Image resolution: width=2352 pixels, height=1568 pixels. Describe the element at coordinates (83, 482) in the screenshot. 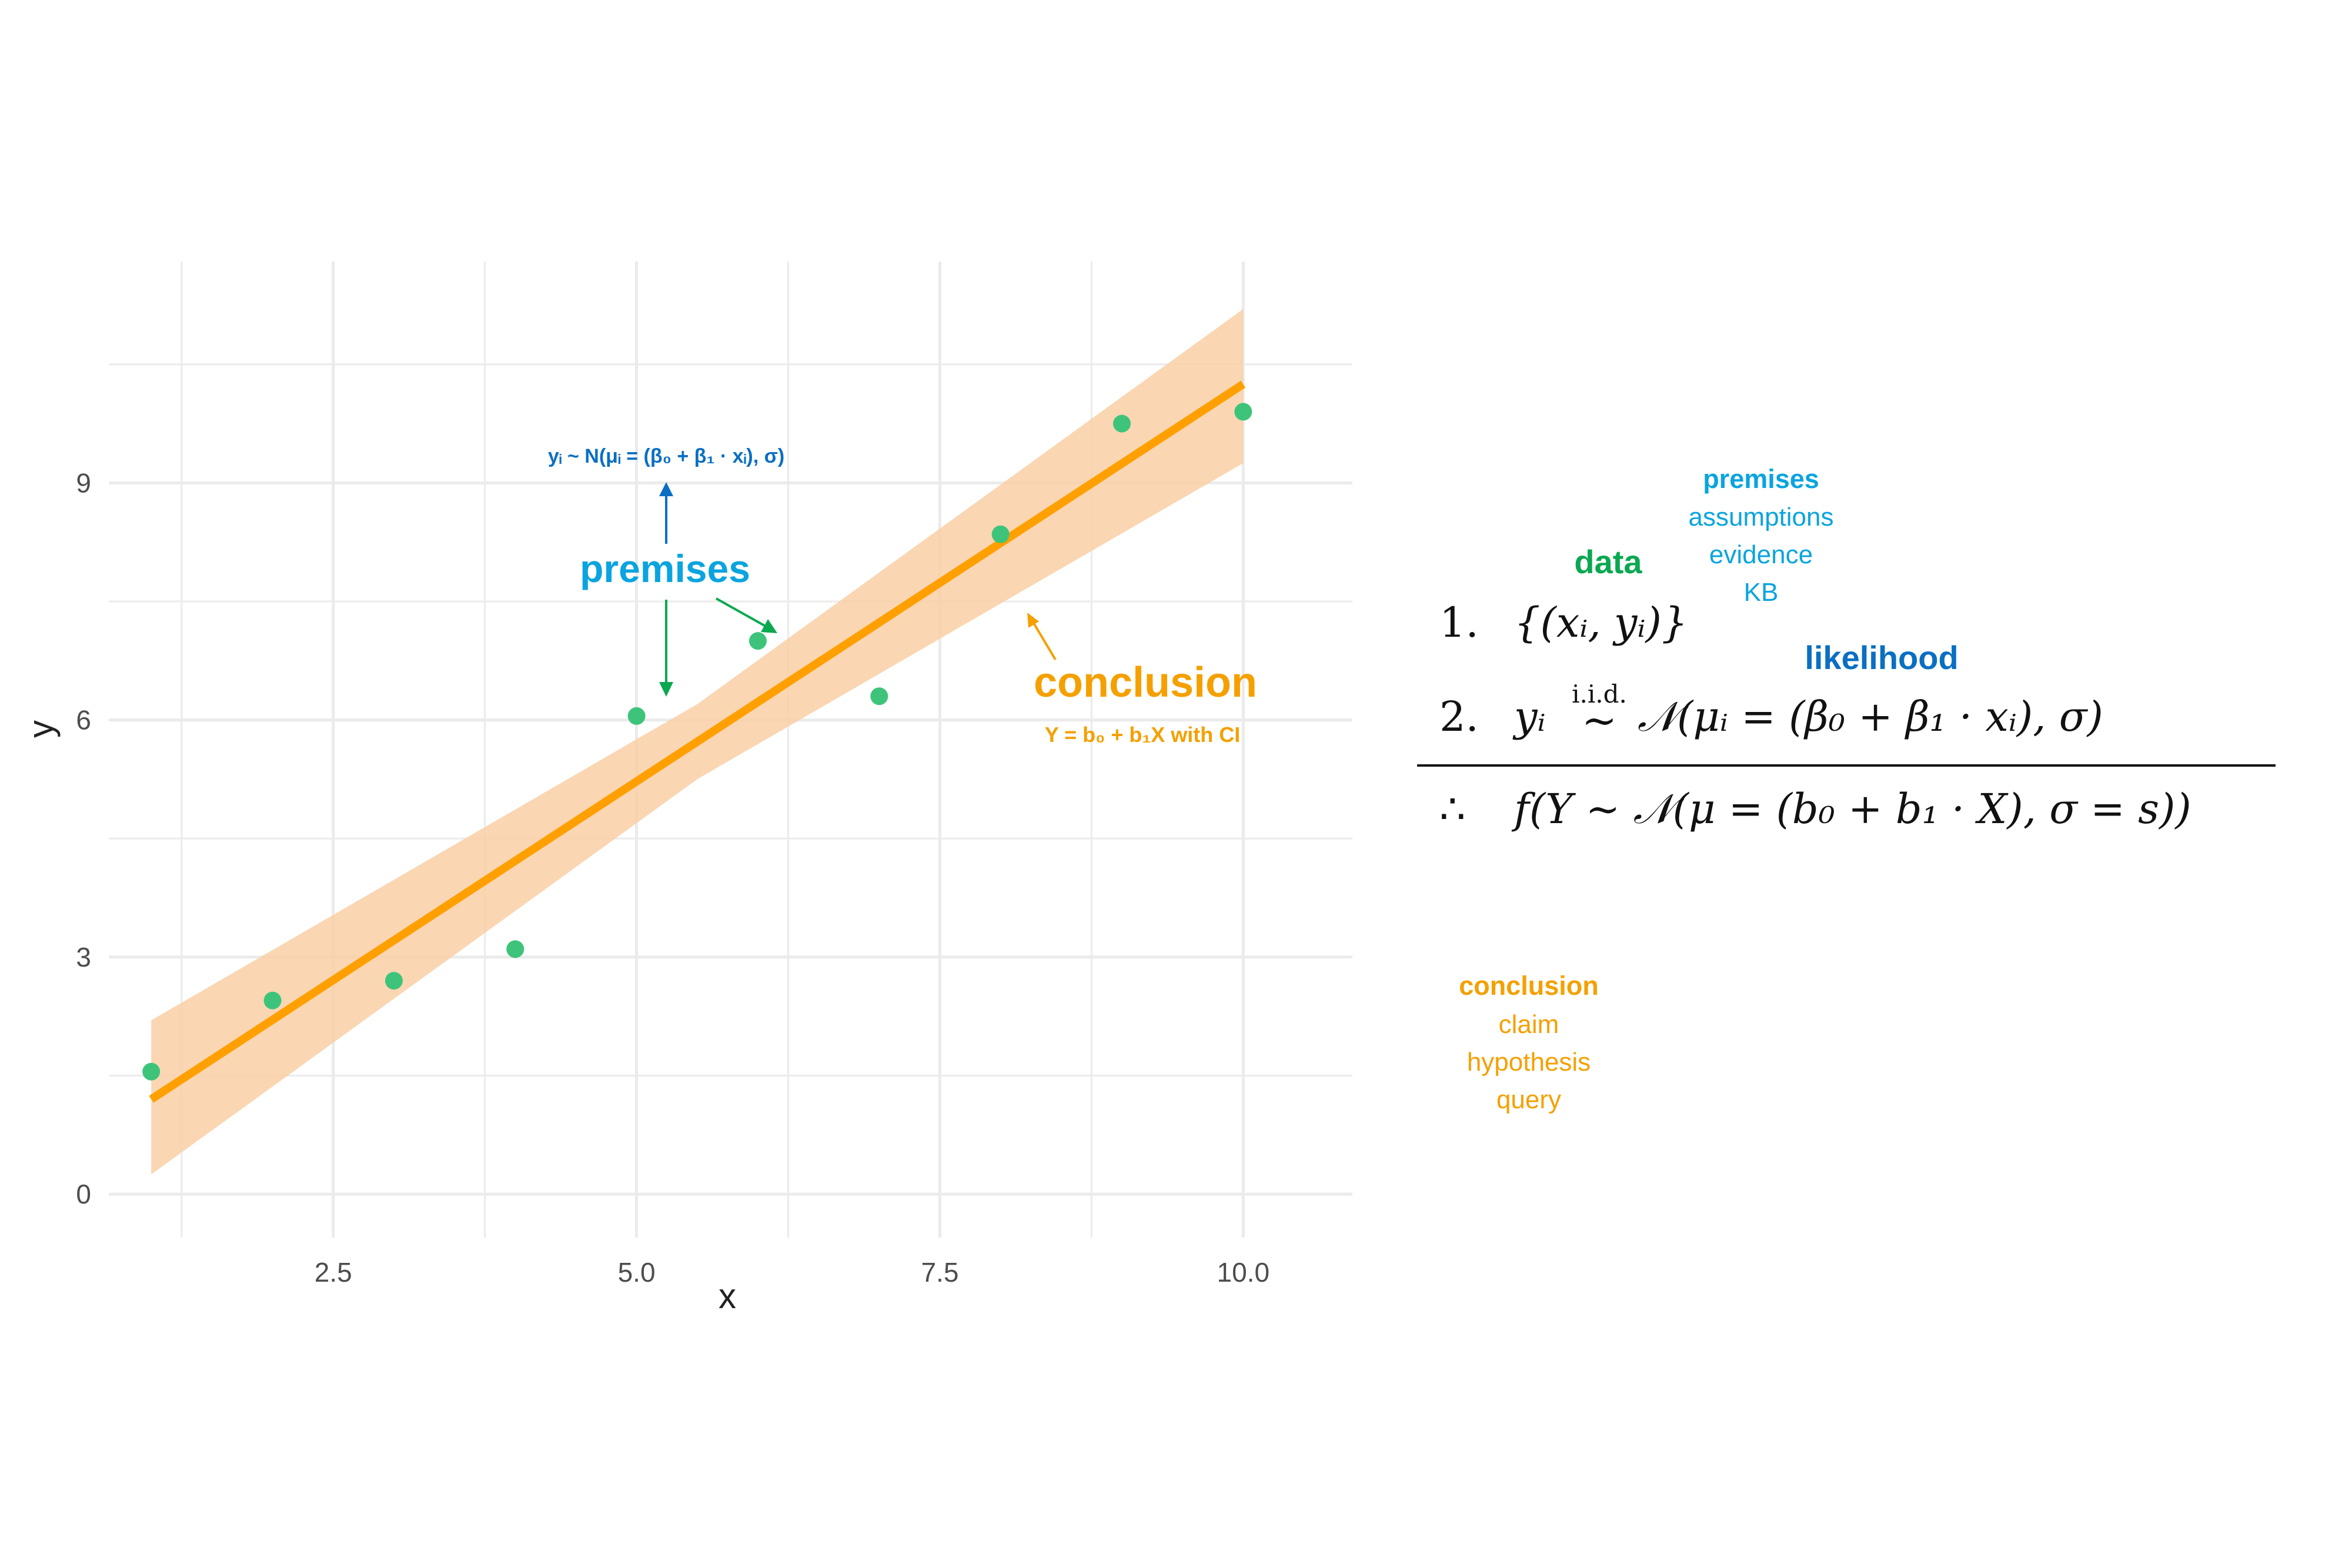

I see `y-tick-label: 9` at that location.